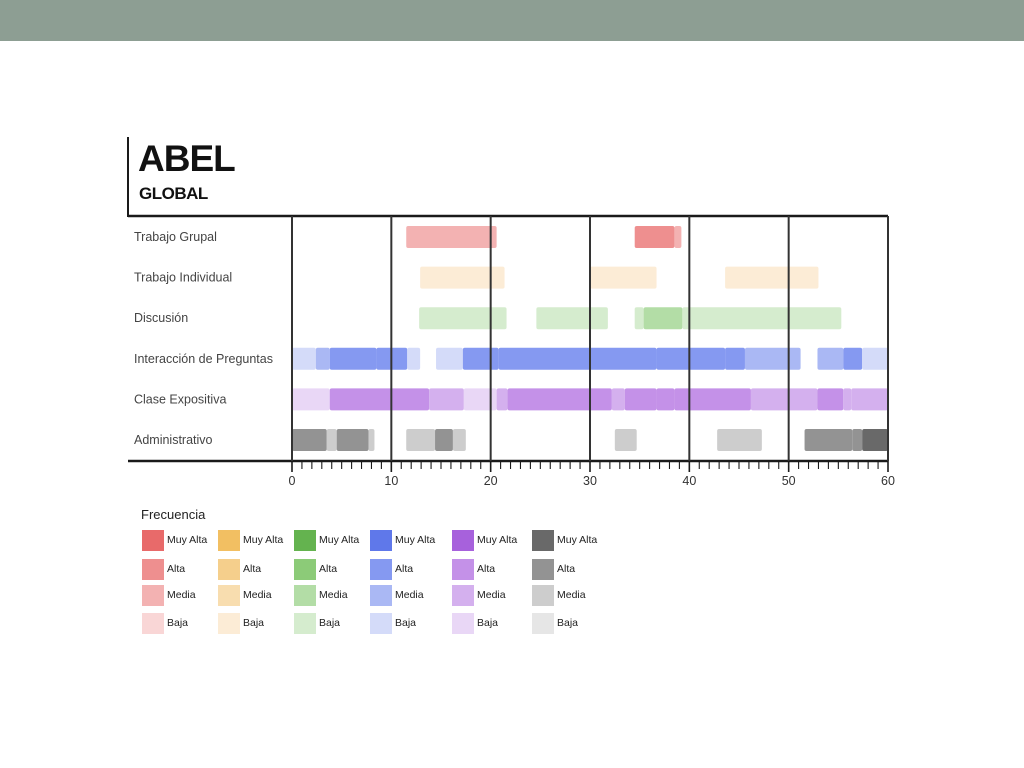 Image resolution: width=1024 pixels, height=768 pixels. Describe the element at coordinates (173, 514) in the screenshot. I see `legend-title: Frecuencia` at that location.